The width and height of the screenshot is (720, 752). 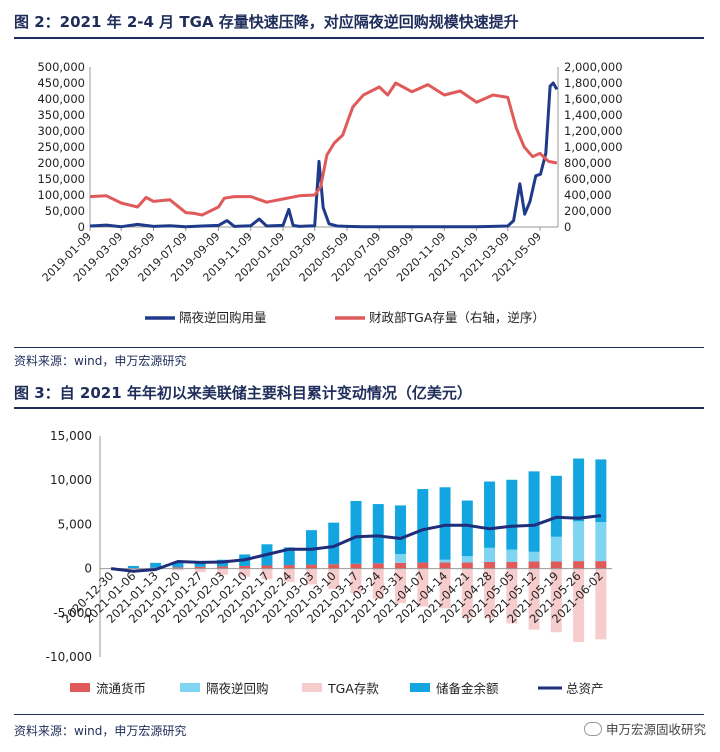 What do you see at coordinates (61, 67) in the screenshot?
I see `y-left-tick-label: 500,000` at bounding box center [61, 67].